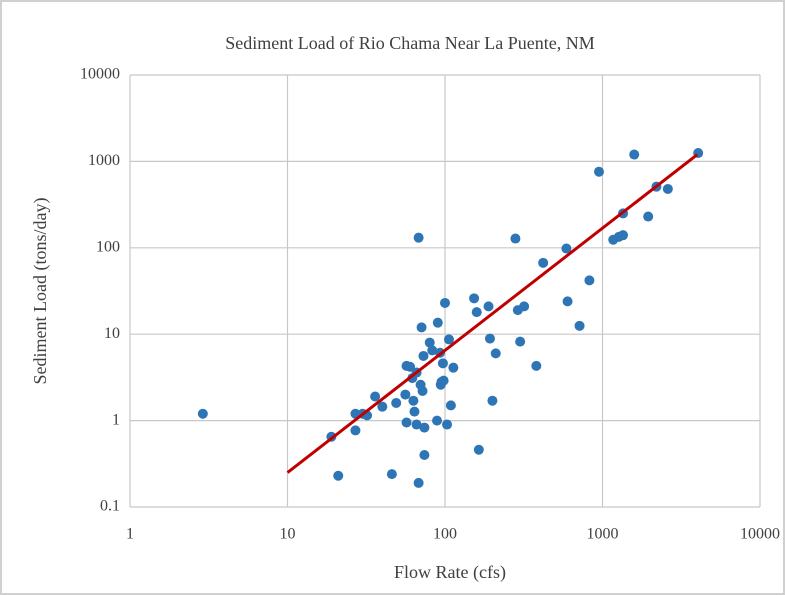 This screenshot has height=595, width=785. Describe the element at coordinates (130, 534) in the screenshot. I see `x-tick-label: 1` at that location.